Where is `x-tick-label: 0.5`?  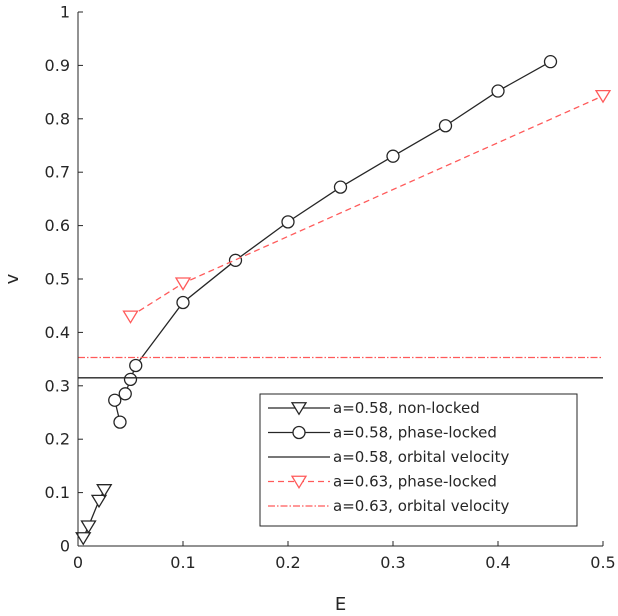 x-tick-label: 0.5 is located at coordinates (602, 562).